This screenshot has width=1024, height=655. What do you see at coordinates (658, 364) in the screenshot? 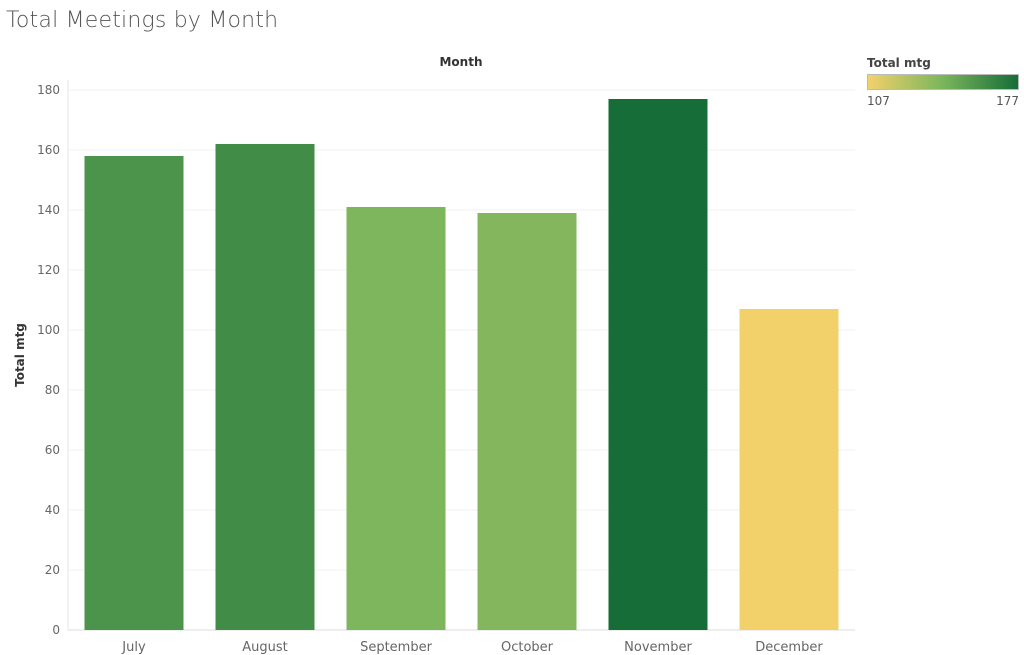
I see `bar-november` at bounding box center [658, 364].